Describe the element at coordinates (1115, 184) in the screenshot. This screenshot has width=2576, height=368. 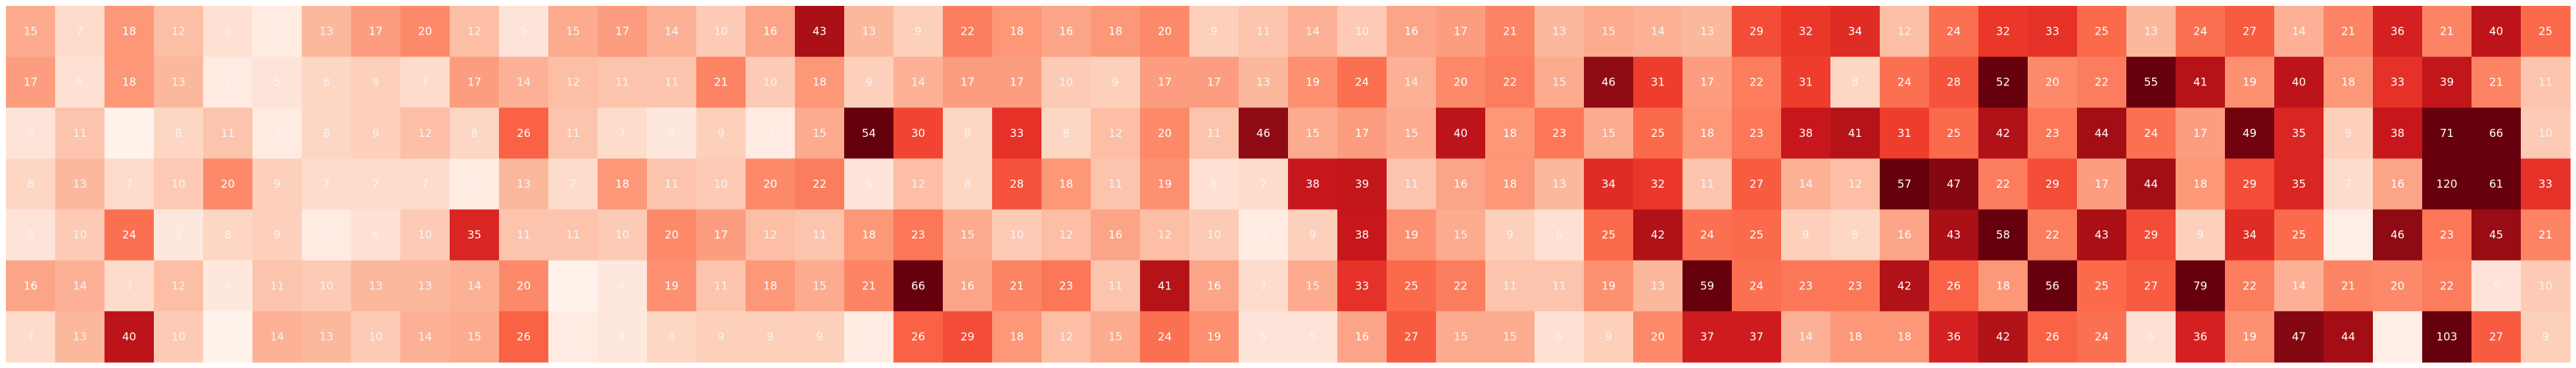
I see `heatmap-cell-label-r3-c22: 11` at that location.